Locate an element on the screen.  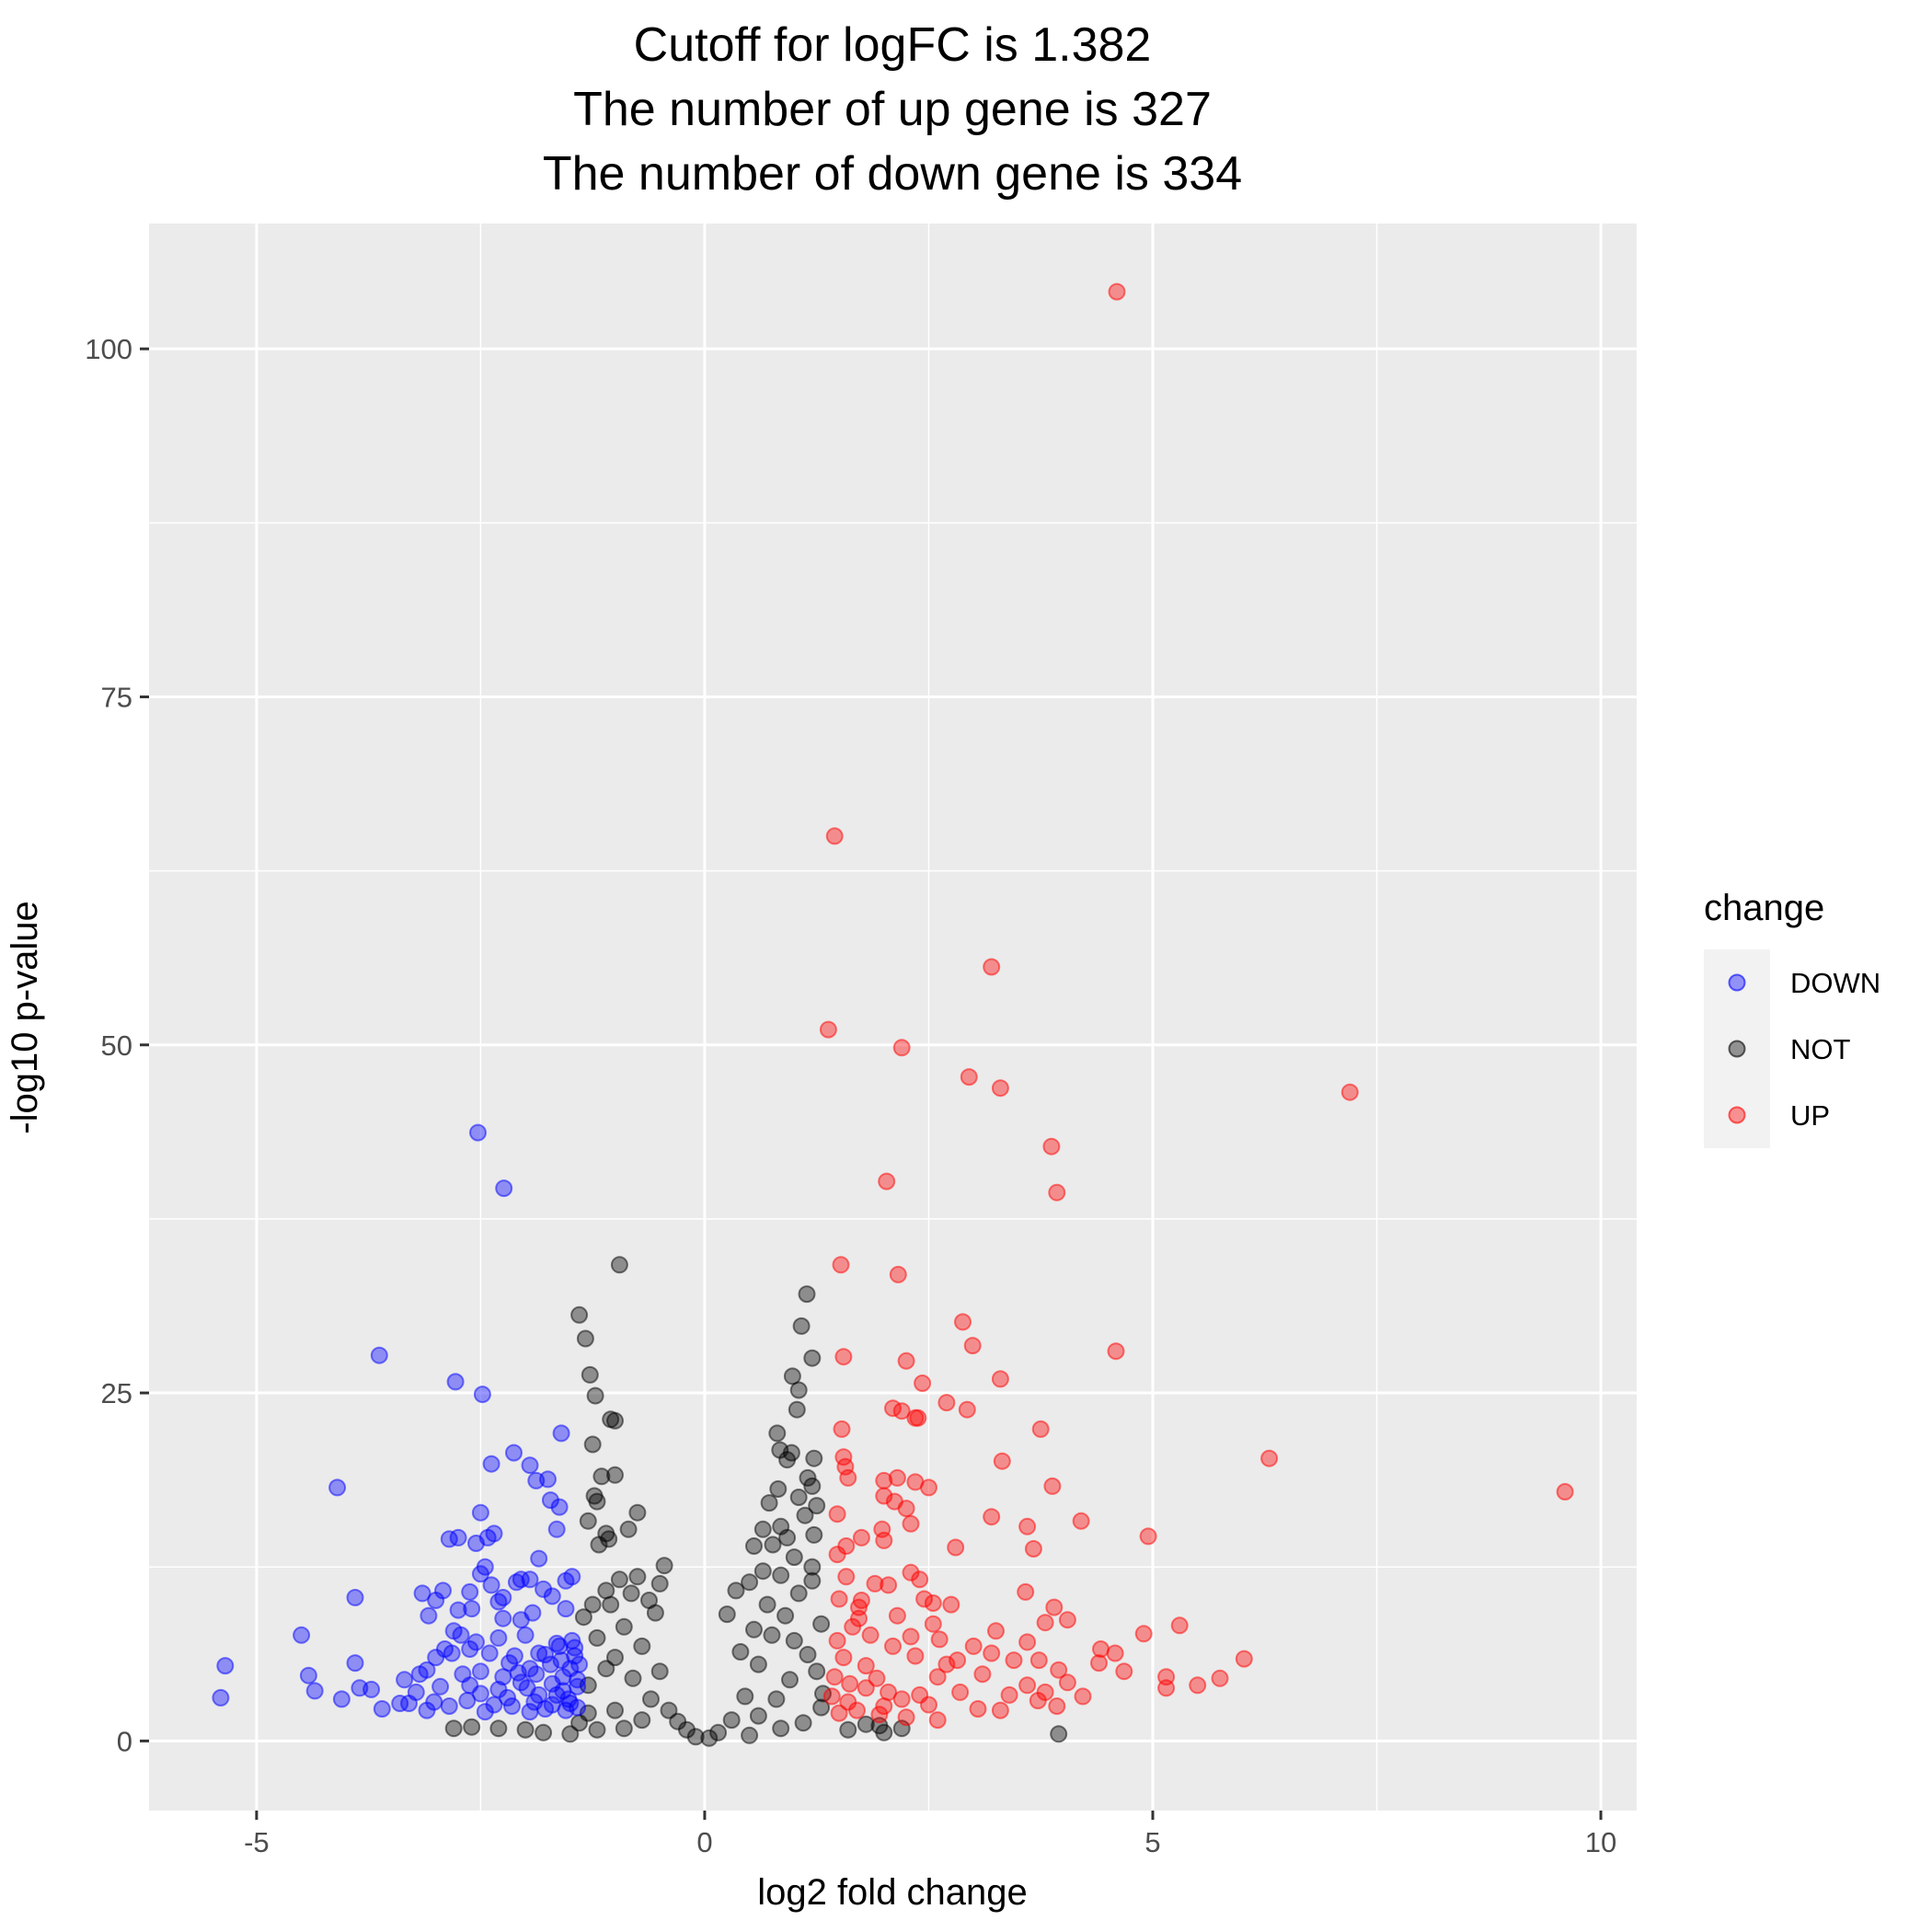
x-tick-label: -5 is located at coordinates (257, 1842).